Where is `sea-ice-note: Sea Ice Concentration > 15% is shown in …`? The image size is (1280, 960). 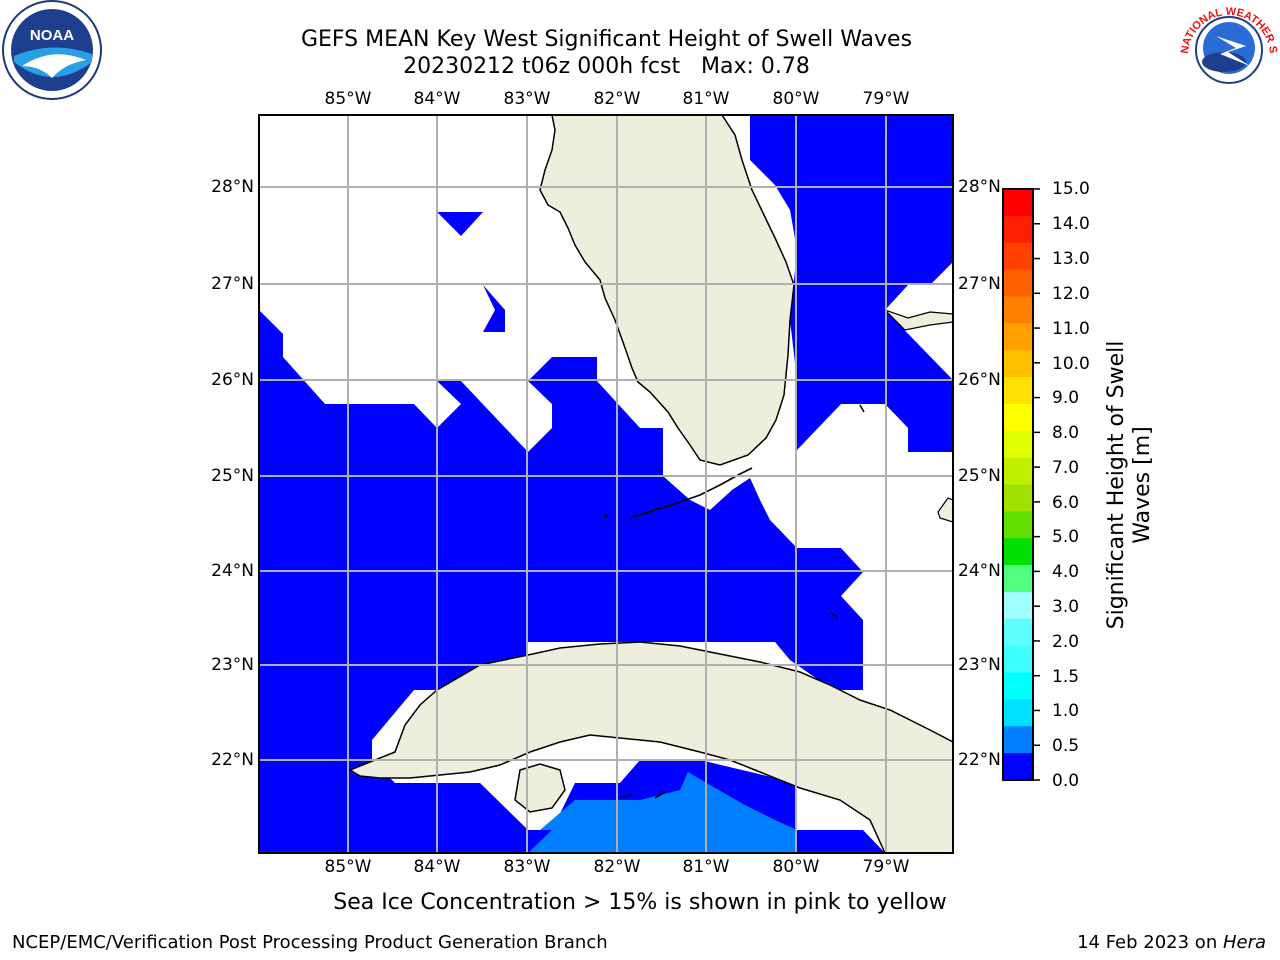
sea-ice-note: Sea Ice Concentration > 15% is shown in … is located at coordinates (640, 902).